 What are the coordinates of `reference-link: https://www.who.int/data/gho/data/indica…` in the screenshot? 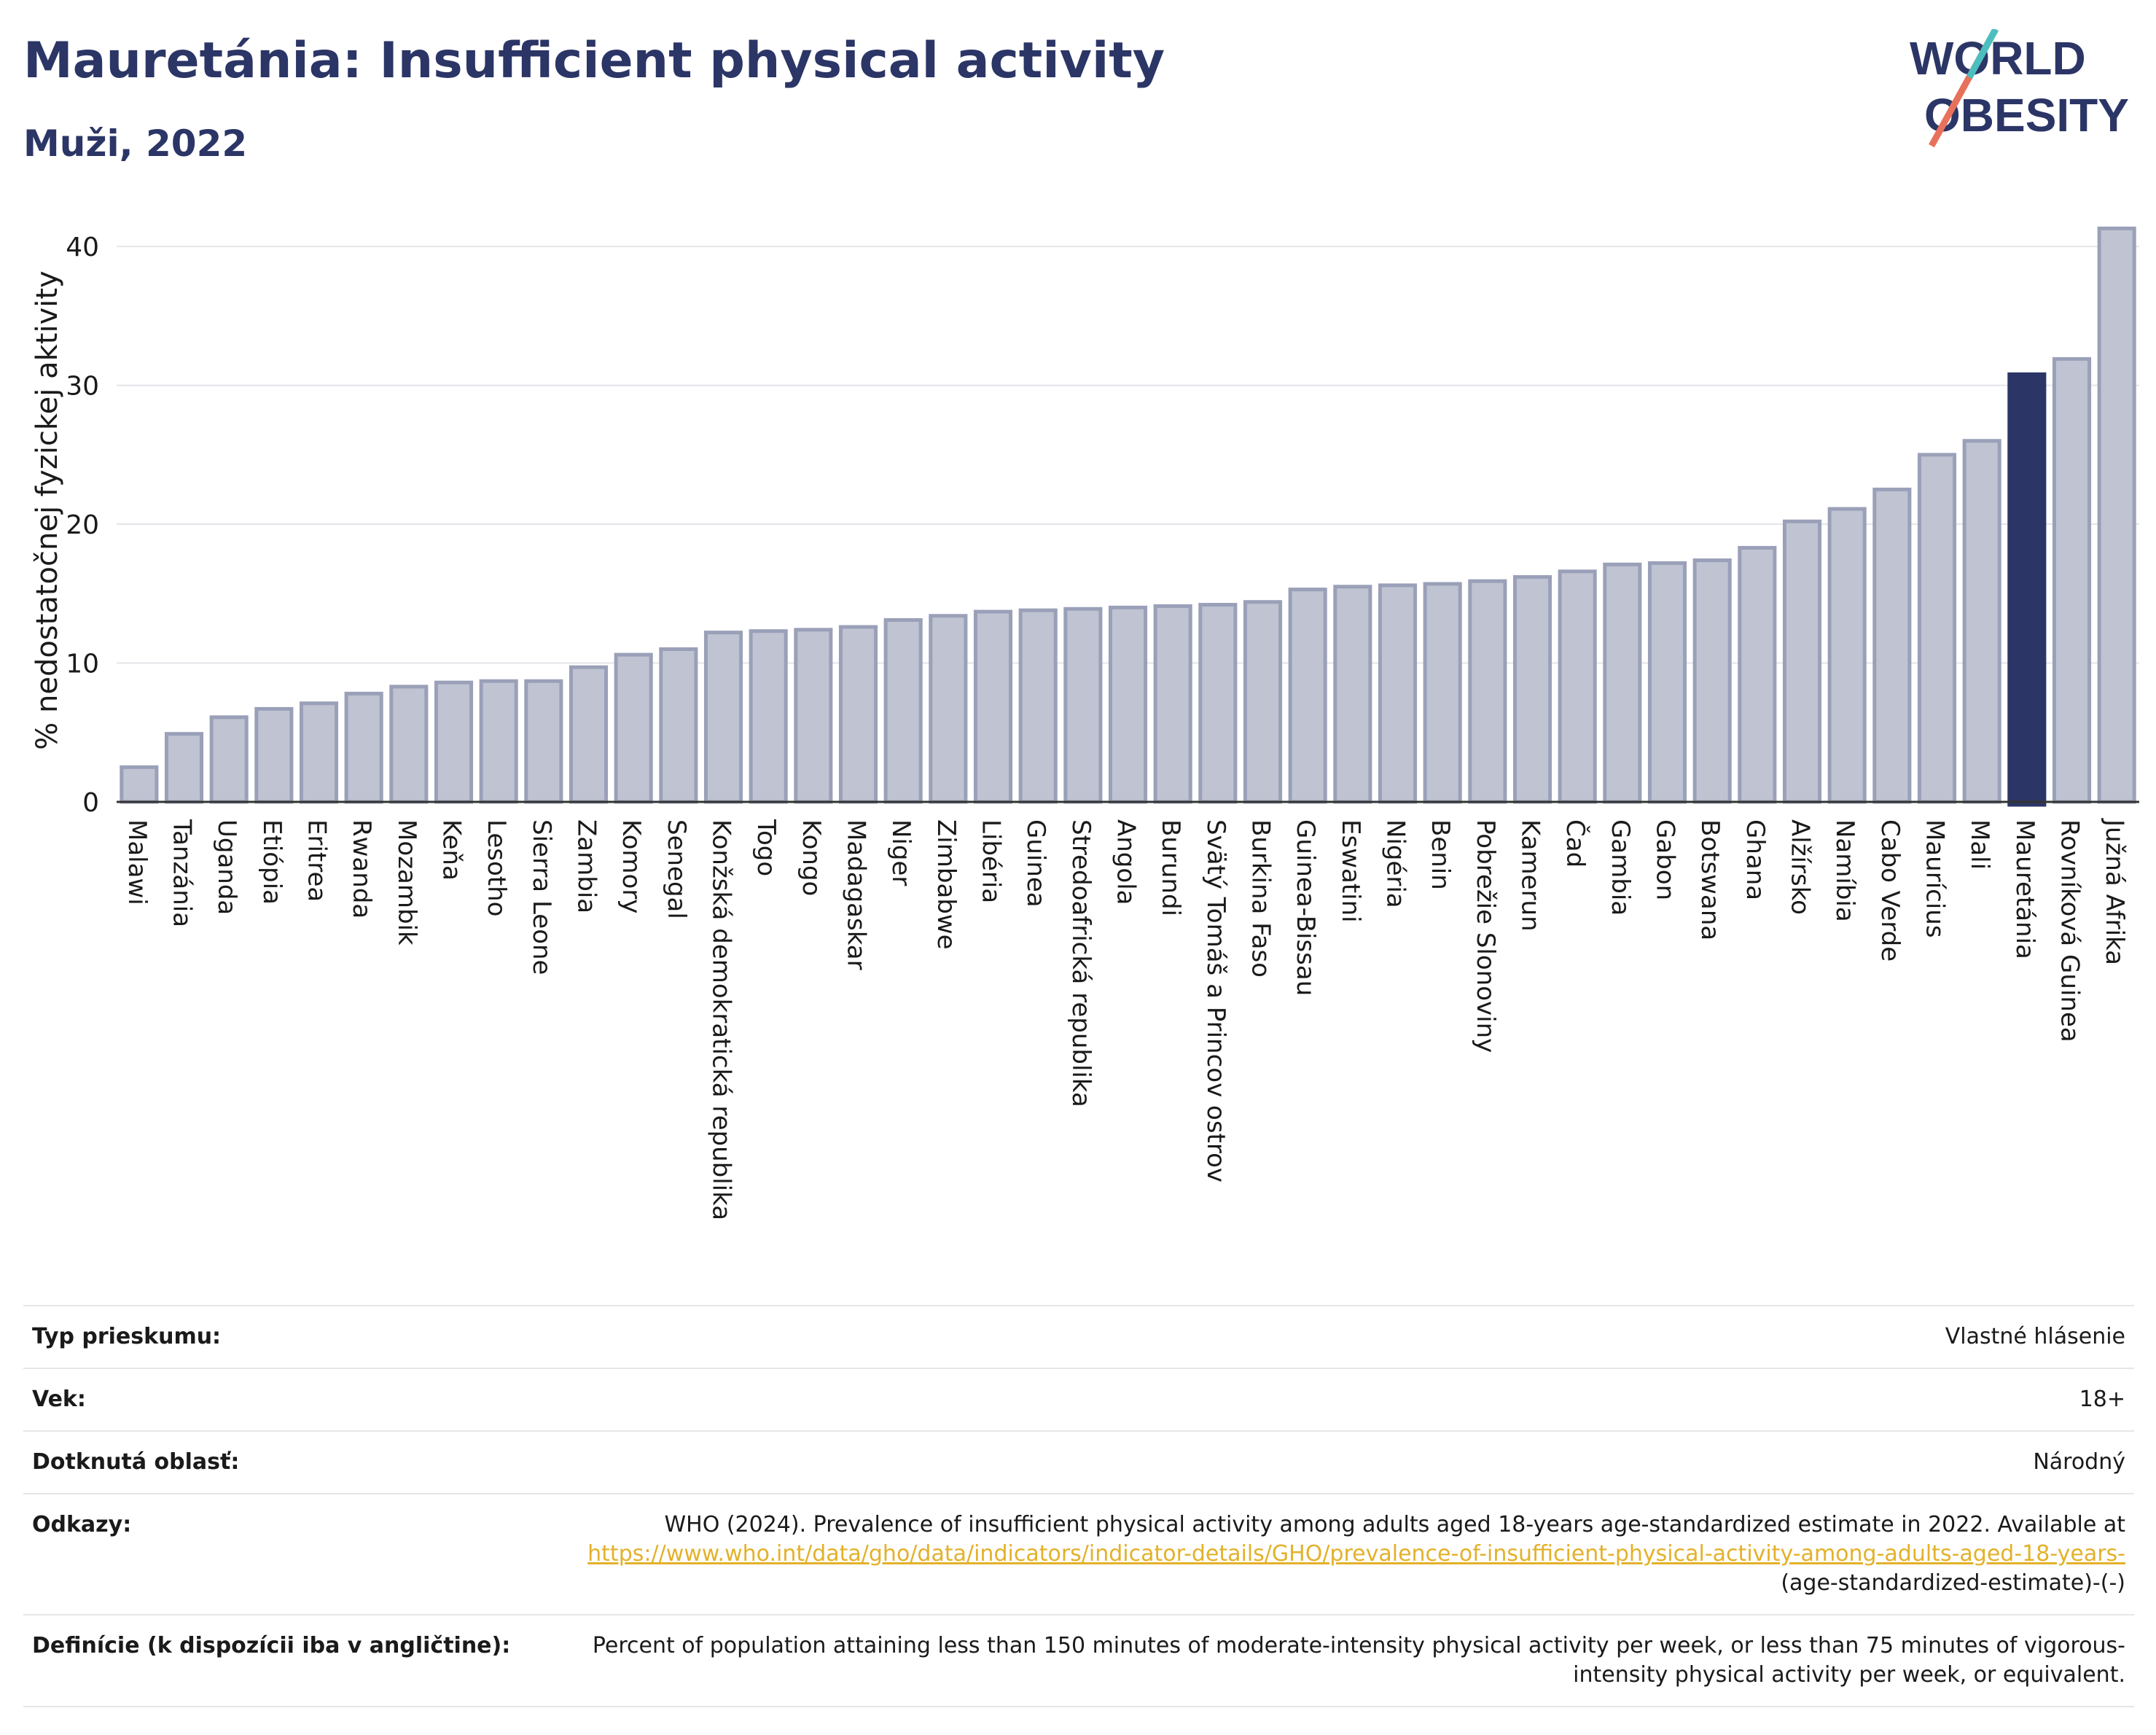 It's located at (1356, 1554).